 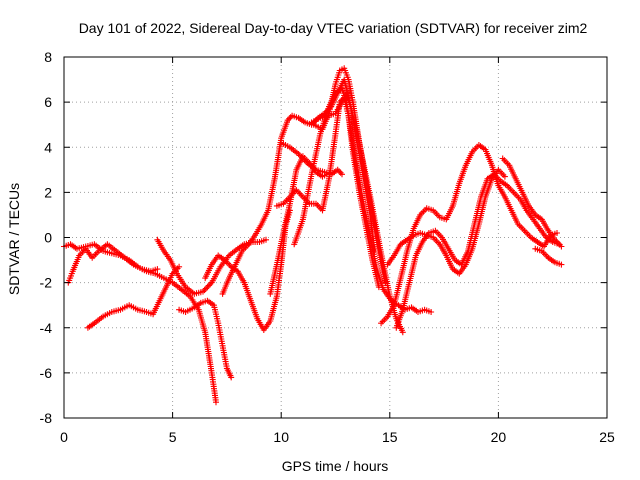 I want to click on x-tick-label: 5, so click(x=173, y=437).